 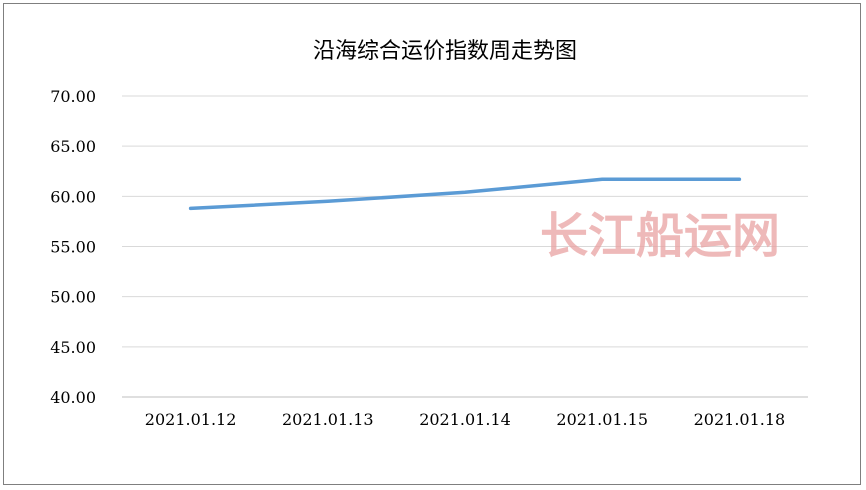 I want to click on x-tick-label: 2021.01.14, so click(x=465, y=419).